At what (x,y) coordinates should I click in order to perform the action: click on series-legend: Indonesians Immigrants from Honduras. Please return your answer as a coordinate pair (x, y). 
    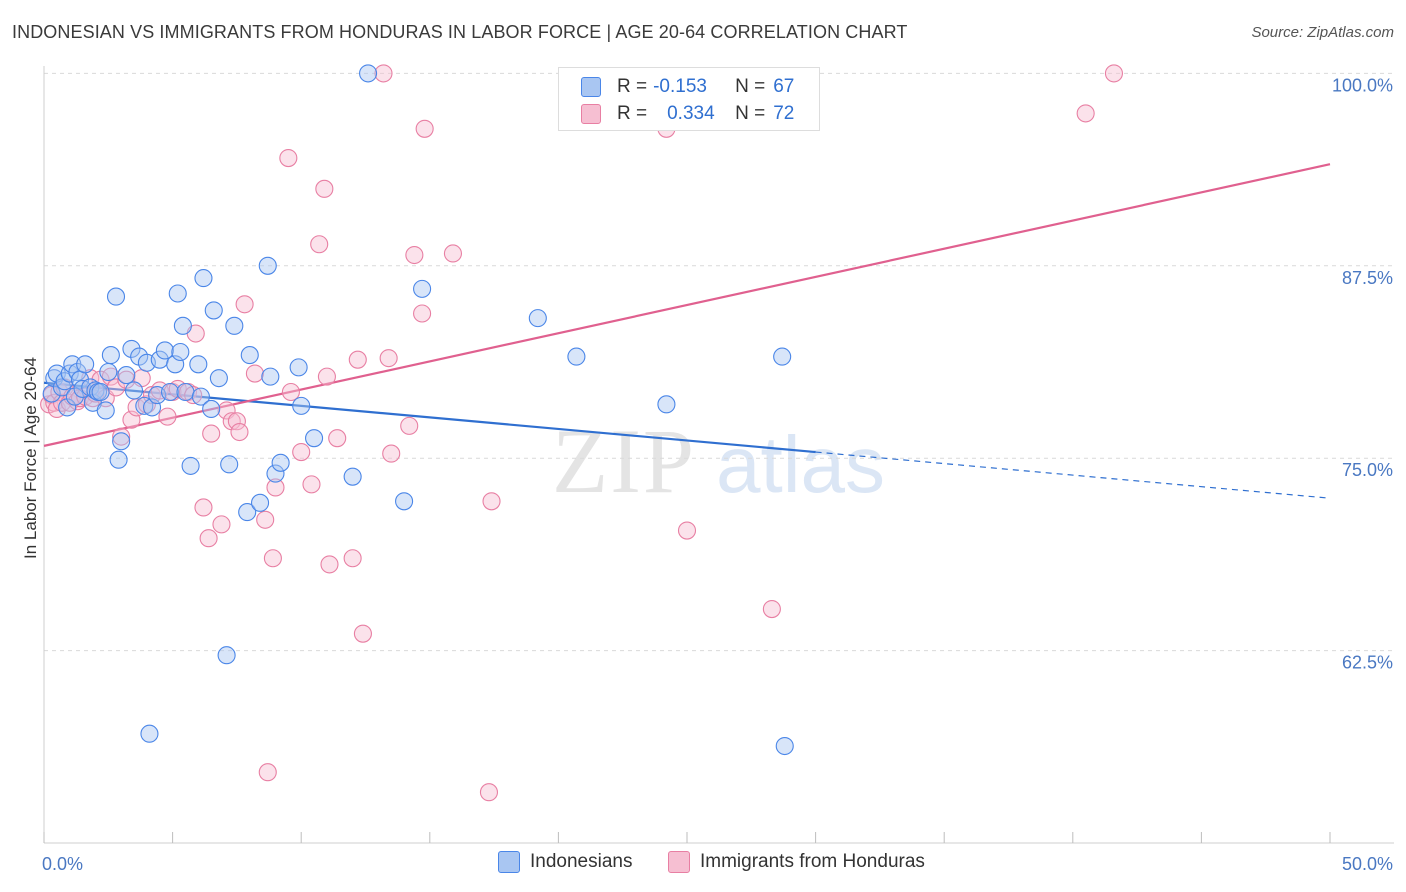
    Looking at the image, I should click on (703, 864).